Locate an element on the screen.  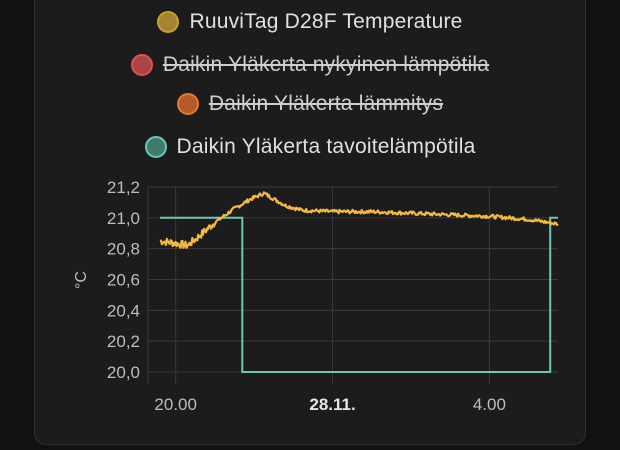
legend-label: Daikin Yläkerta lämmitys is located at coordinates (326, 103).